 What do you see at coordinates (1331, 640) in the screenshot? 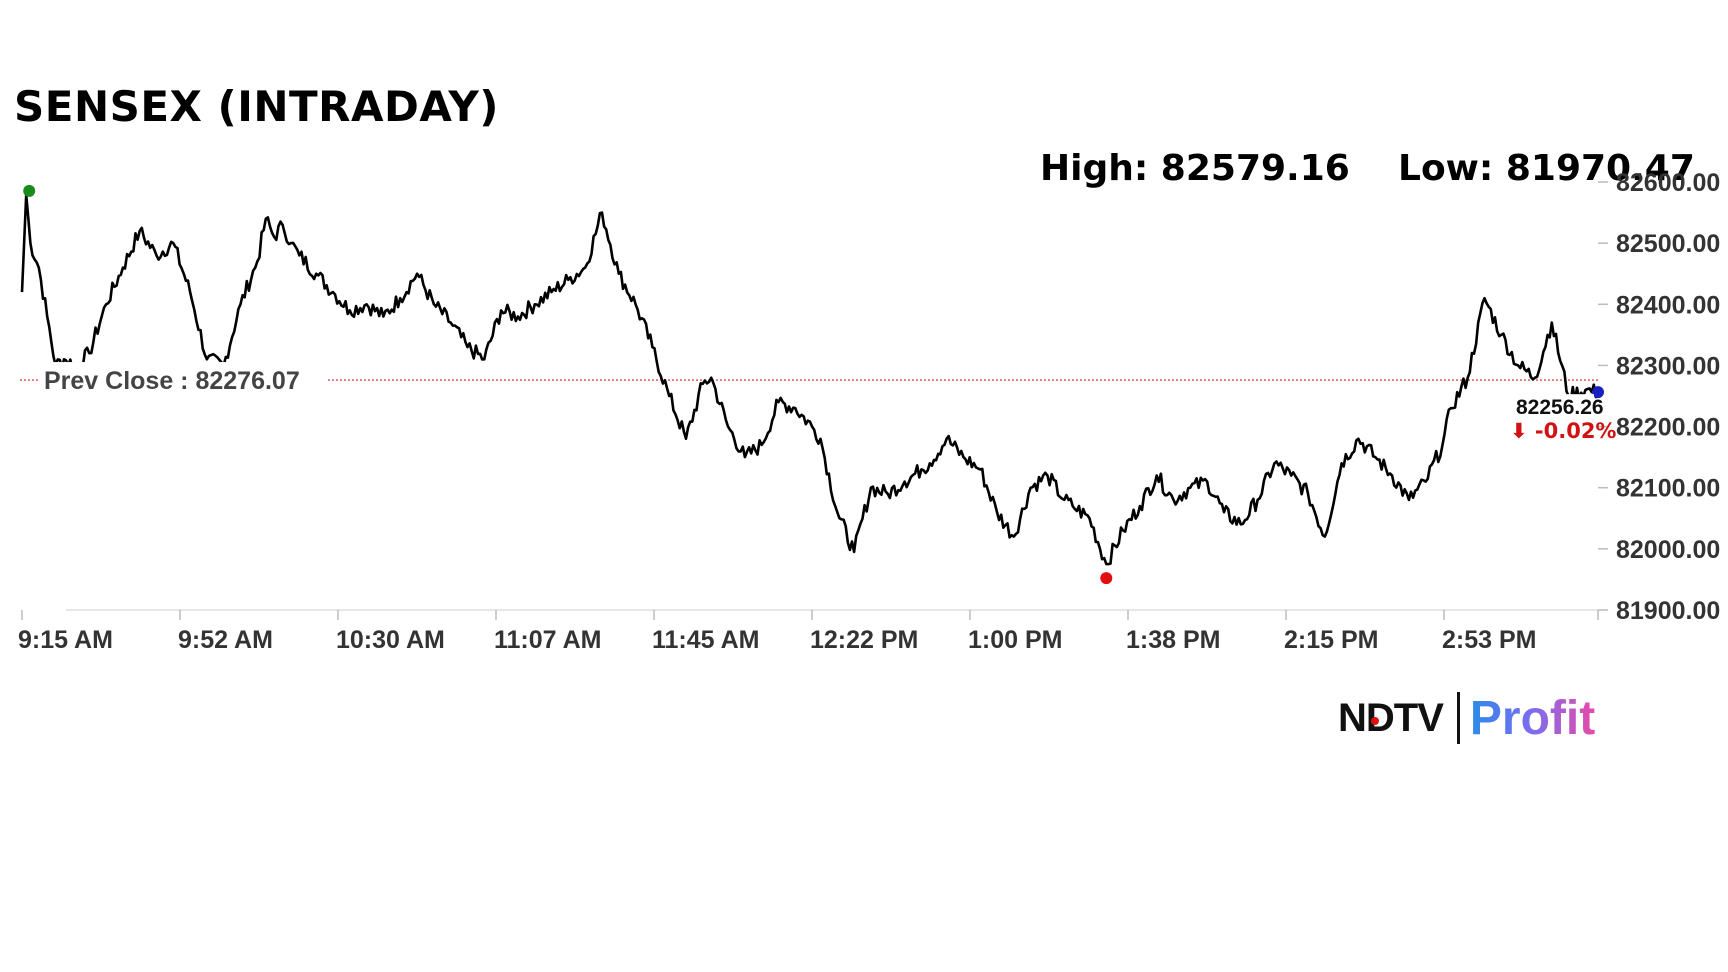
I see `x-tick-label: 2:15 PM` at bounding box center [1331, 640].